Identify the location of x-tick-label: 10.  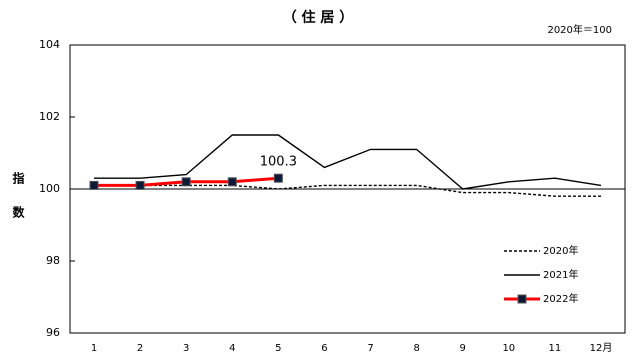
(508, 348).